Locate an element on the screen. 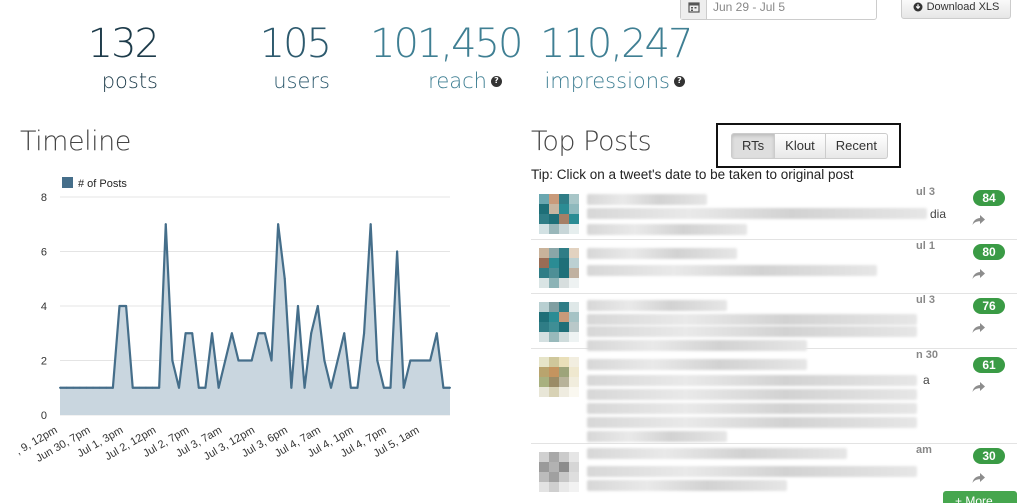 The image size is (1017, 503). impressions-help-icon: ? is located at coordinates (679, 81).